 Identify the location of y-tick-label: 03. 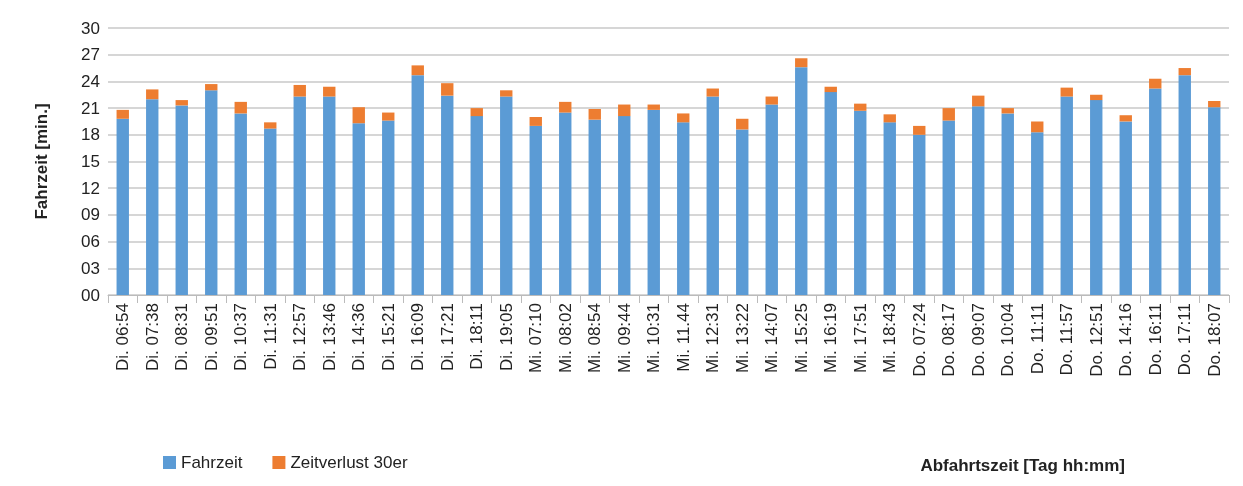
(90, 268).